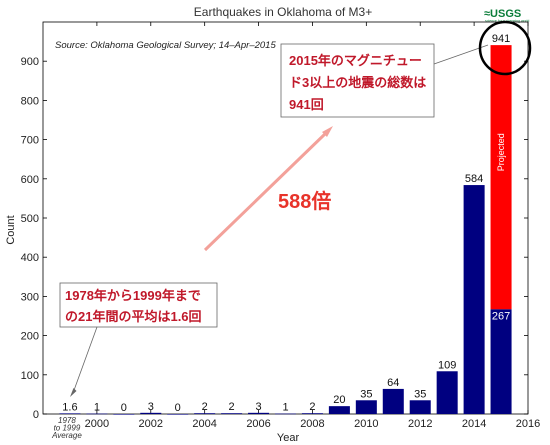 Image resolution: width=550 pixels, height=445 pixels. Describe the element at coordinates (232, 413) in the screenshot. I see `bar-2005` at that location.